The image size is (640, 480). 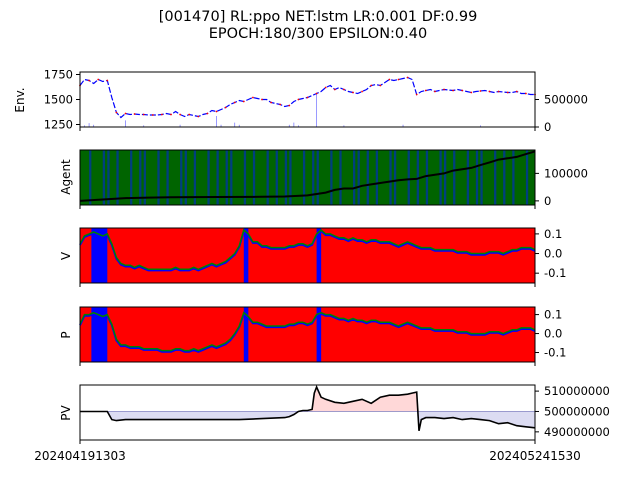 I want to click on pv-loss-fill, so click(x=307, y=421).